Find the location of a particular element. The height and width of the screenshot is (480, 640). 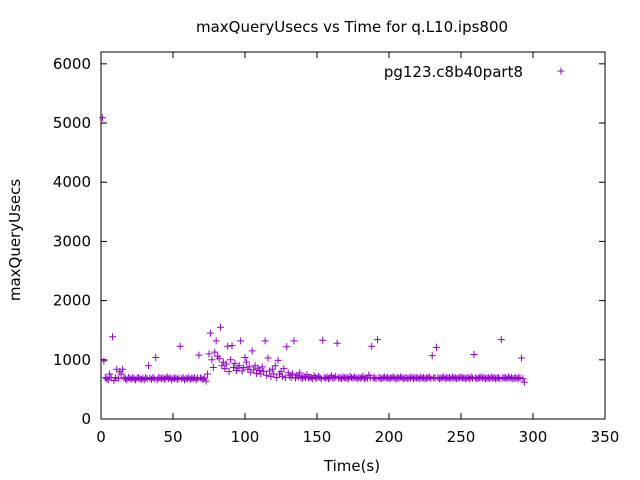

legend-marker is located at coordinates (561, 71).